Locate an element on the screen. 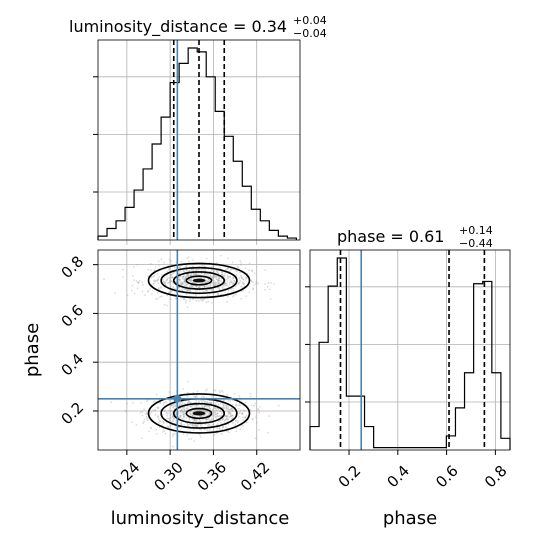 The width and height of the screenshot is (550, 550). ld-hist-frame is located at coordinates (199, 140).